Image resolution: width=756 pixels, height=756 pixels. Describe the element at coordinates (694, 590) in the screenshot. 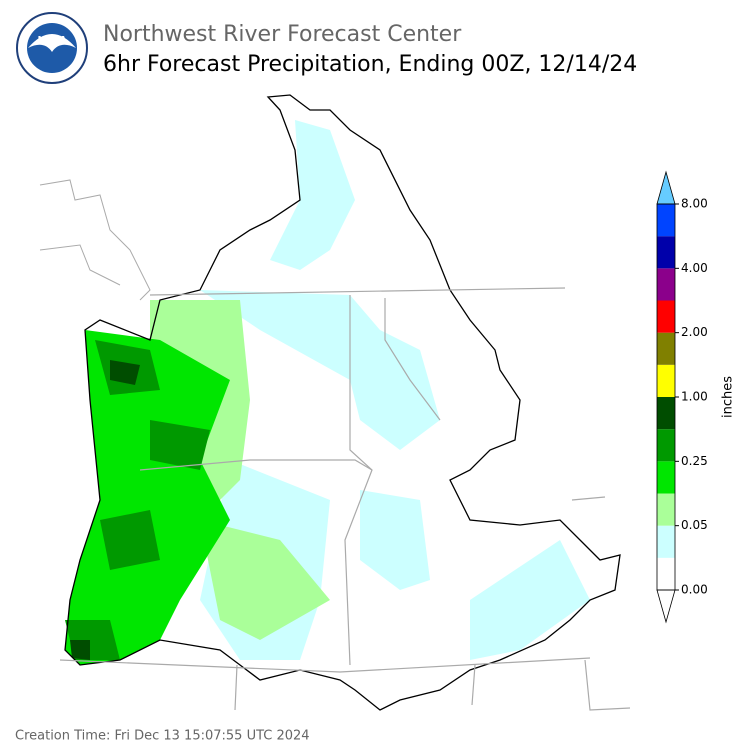

I see `colorbar-tick-label: 0.00` at that location.